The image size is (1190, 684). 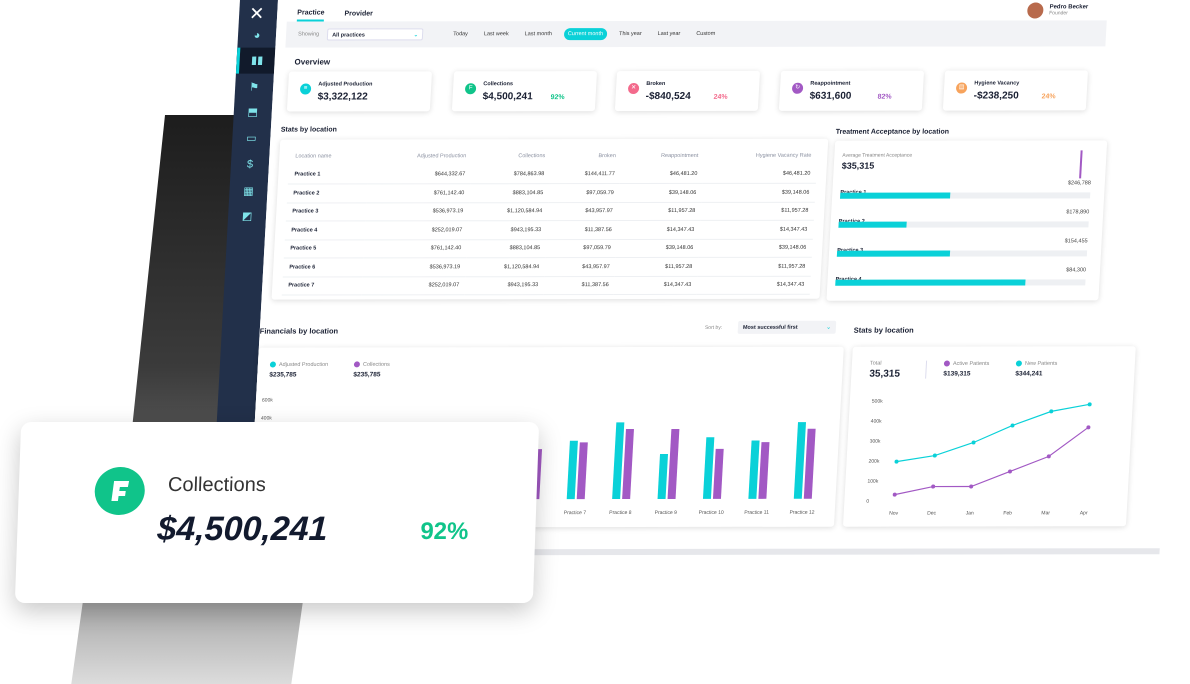 I want to click on x-tick-label: Practice 8, so click(x=620, y=513).